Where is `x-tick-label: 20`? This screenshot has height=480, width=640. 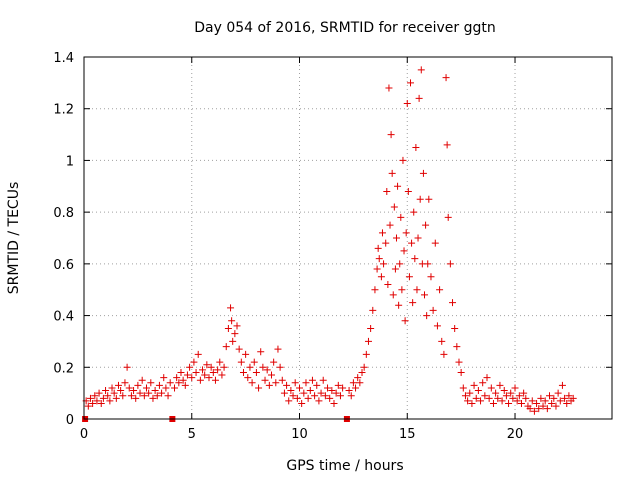
x-tick-label: 20 is located at coordinates (515, 434).